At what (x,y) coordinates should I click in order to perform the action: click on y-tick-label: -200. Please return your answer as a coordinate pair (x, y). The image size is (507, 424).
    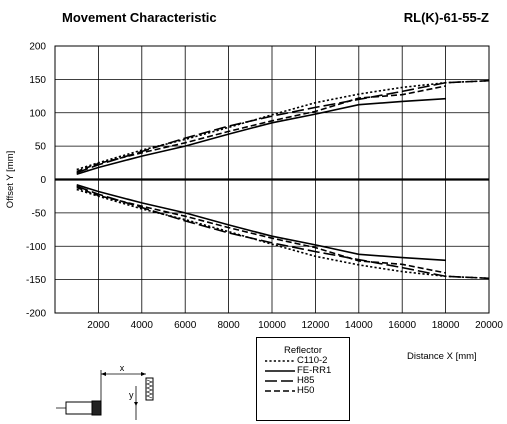
    Looking at the image, I should click on (36, 314).